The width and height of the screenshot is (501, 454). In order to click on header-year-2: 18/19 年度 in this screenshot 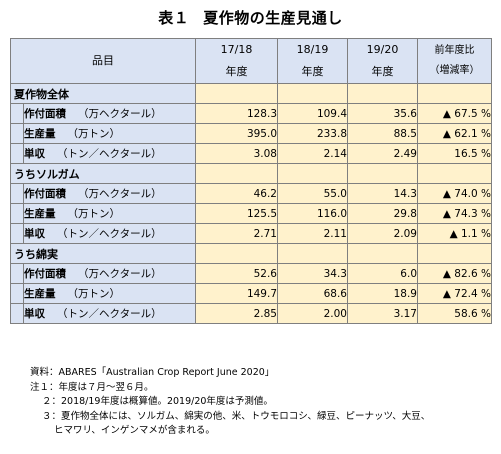, I will do `click(312, 61)`.